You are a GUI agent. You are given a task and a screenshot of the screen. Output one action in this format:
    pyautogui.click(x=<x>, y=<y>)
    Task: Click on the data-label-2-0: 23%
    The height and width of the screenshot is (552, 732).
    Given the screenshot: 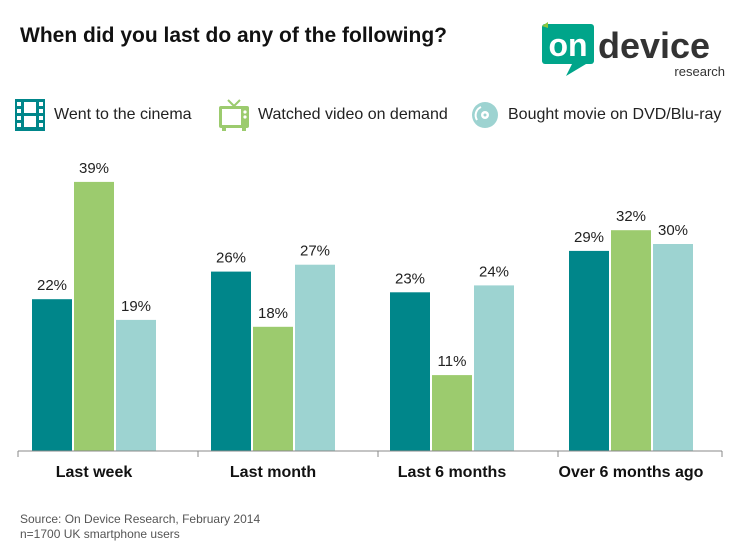 What is the action you would take?
    pyautogui.click(x=410, y=278)
    